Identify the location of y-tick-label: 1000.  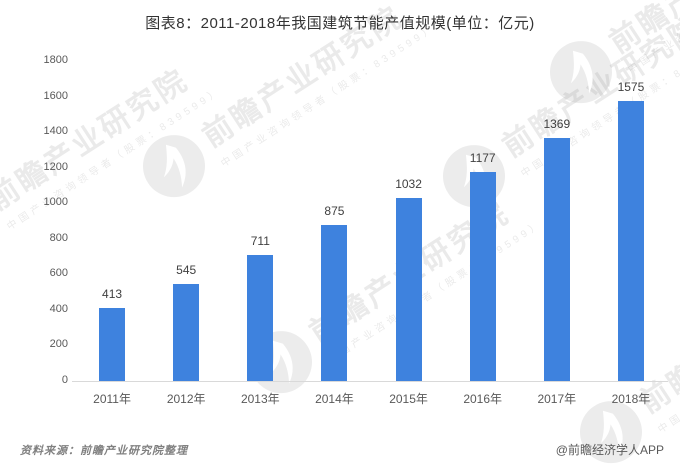
(55, 202).